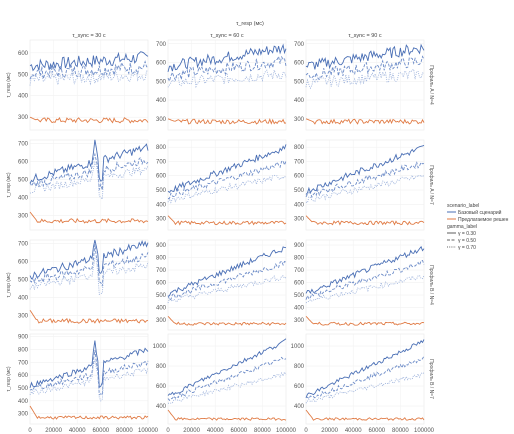 The image size is (514, 434). I want to click on row-title: Профиль A / N=4, so click(431, 85).